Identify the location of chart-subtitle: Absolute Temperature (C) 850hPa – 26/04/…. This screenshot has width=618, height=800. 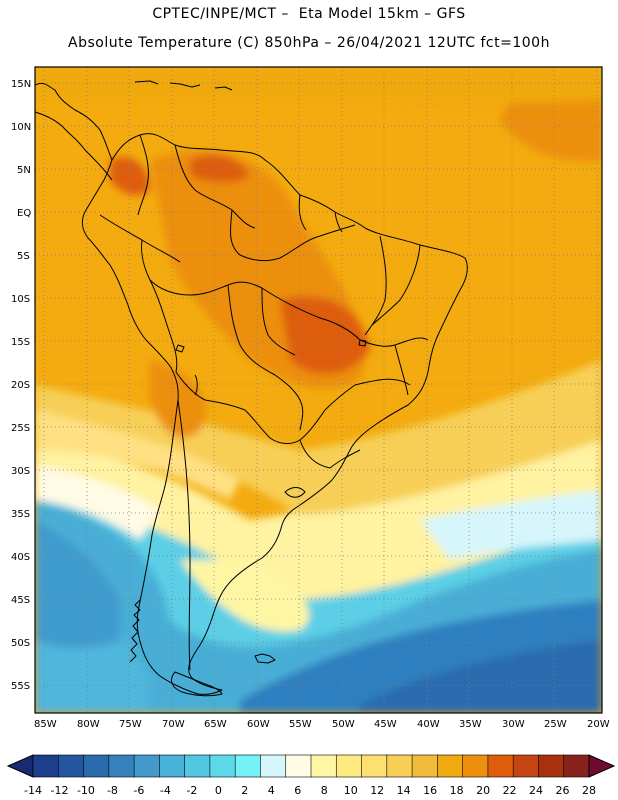
(309, 43).